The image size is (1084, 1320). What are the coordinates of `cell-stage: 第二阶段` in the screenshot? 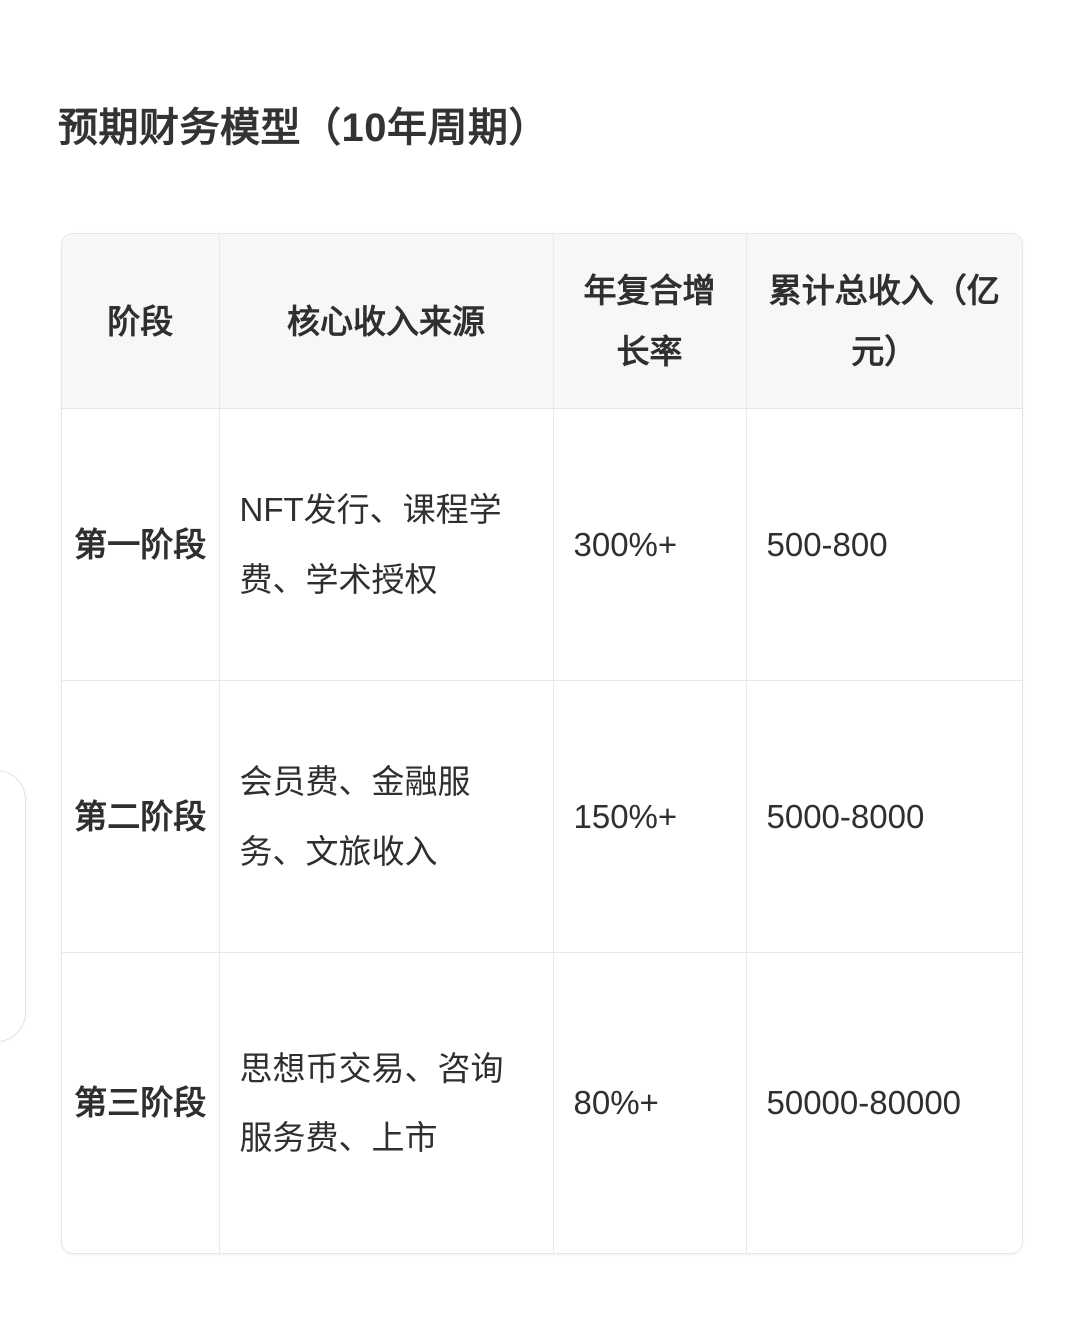 It's located at (141, 817).